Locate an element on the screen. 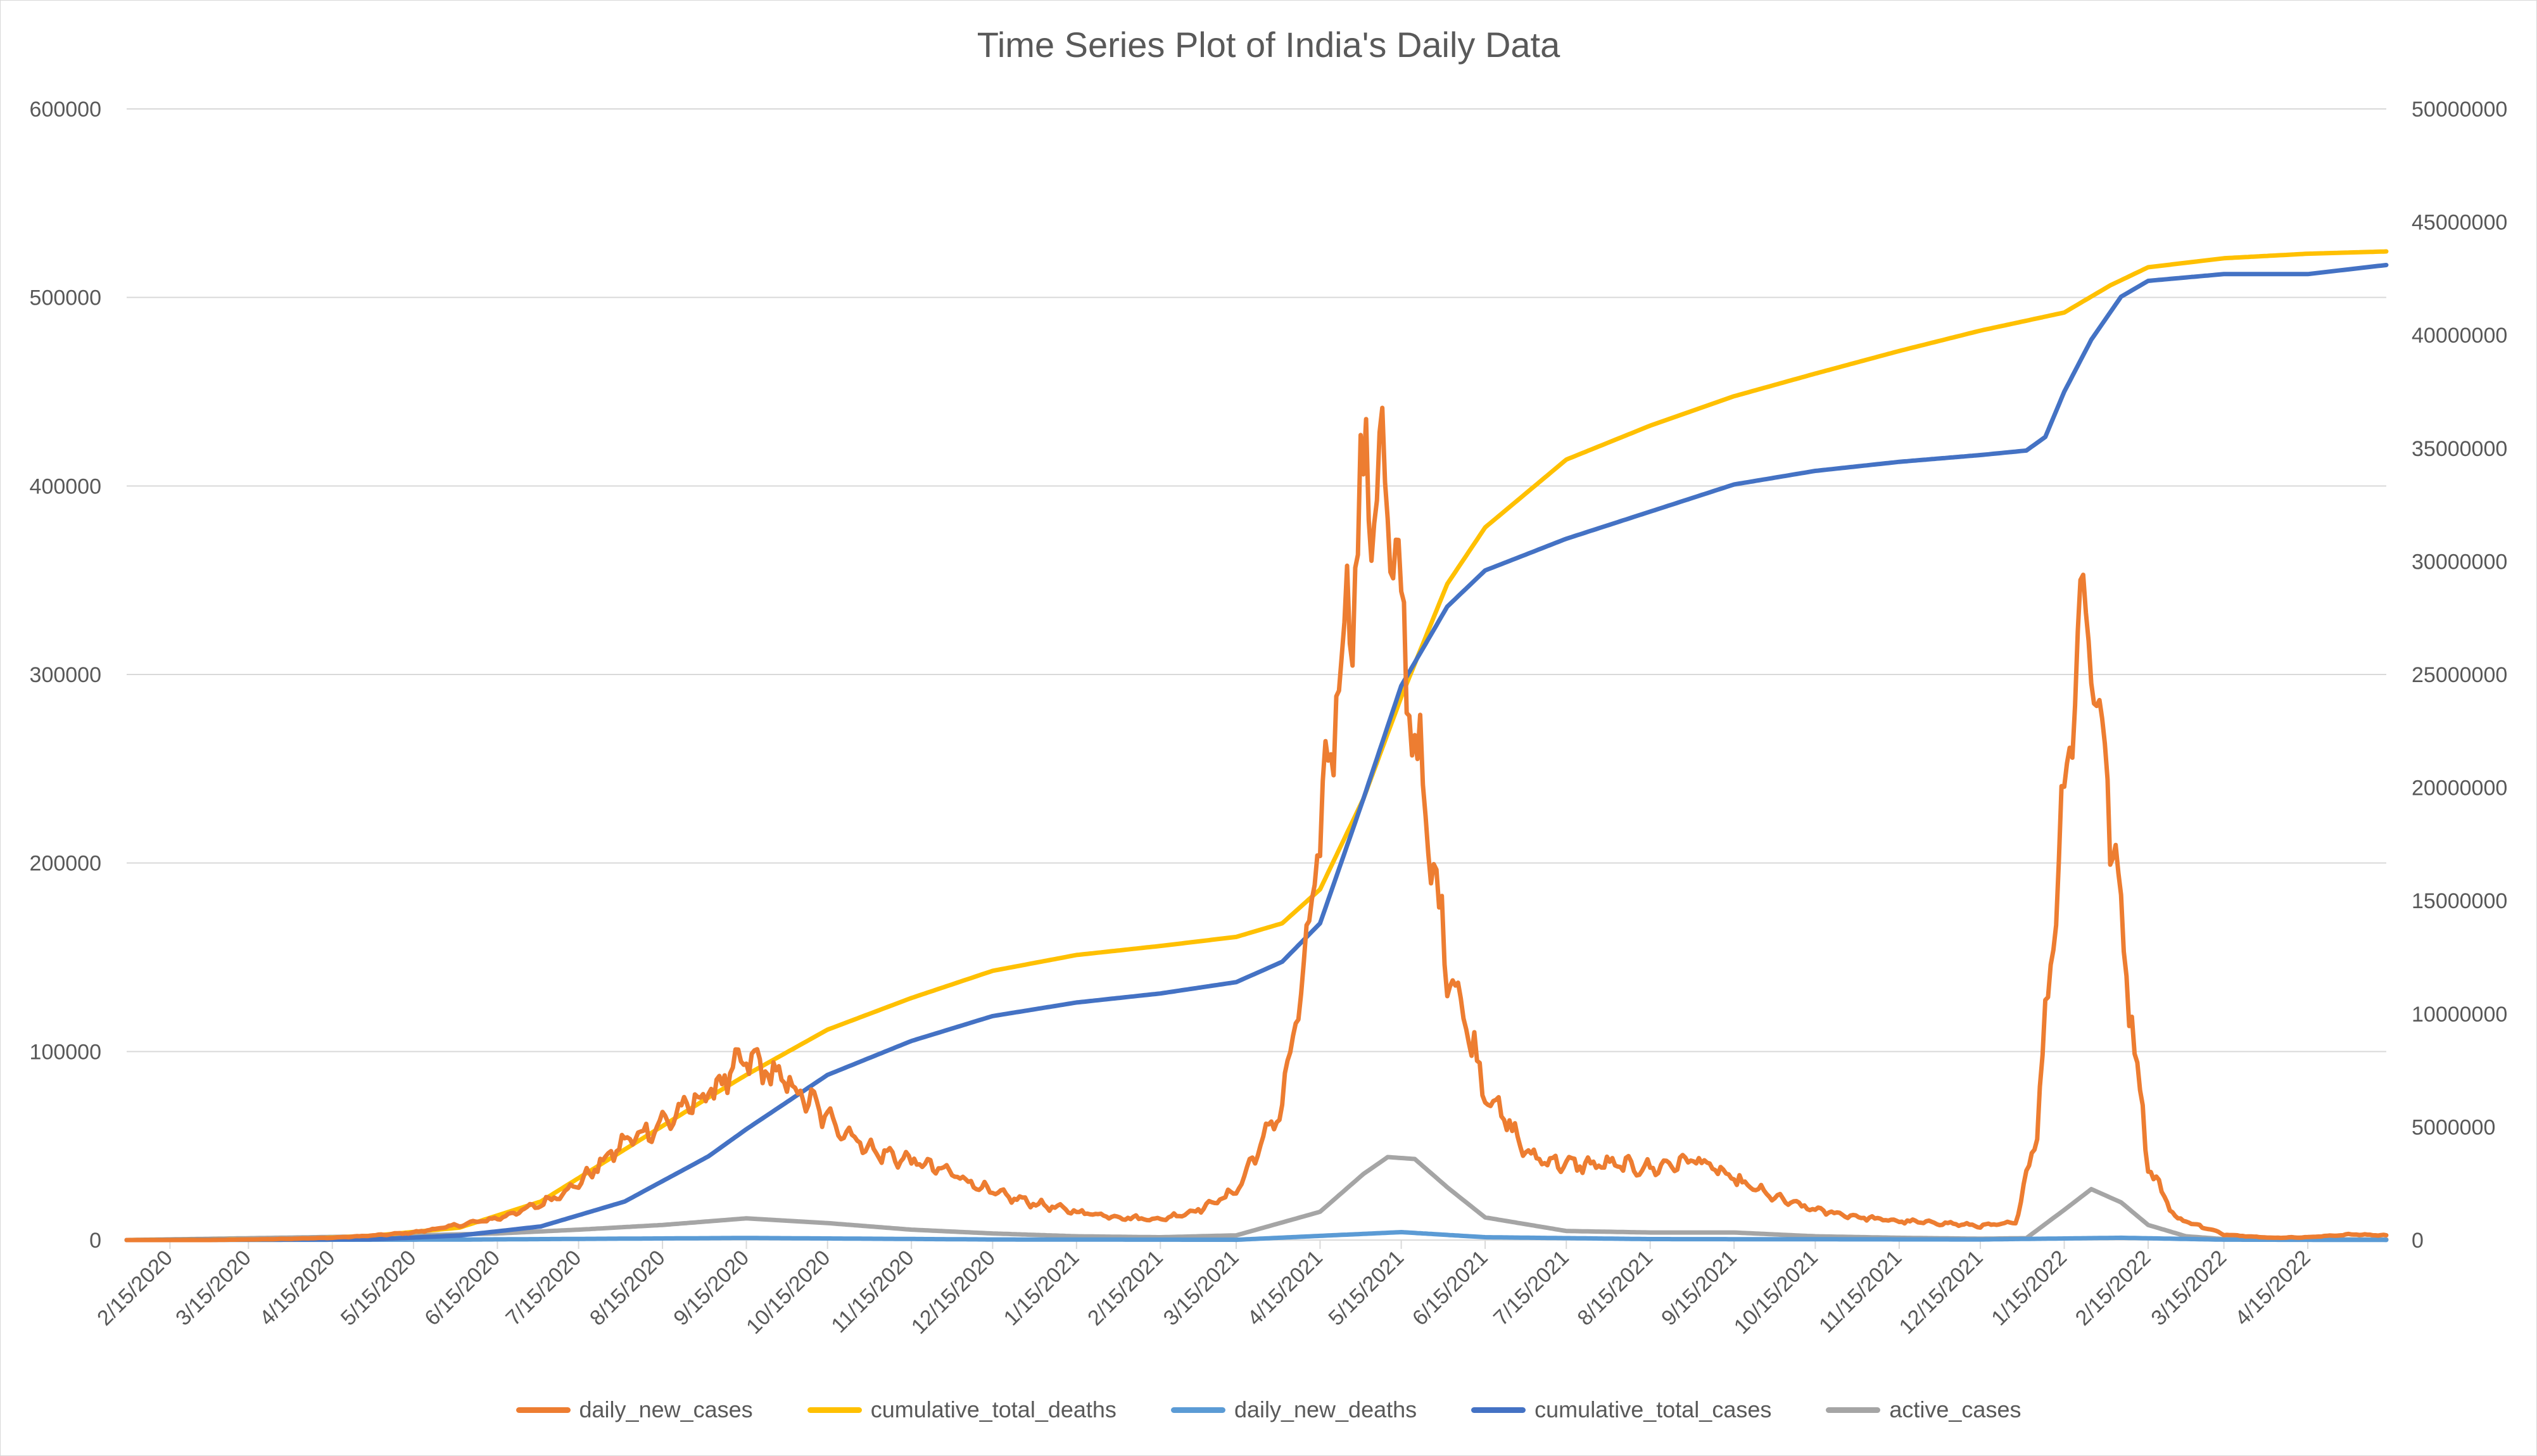  y2-tick-label: 25000000 is located at coordinates (2459, 675).